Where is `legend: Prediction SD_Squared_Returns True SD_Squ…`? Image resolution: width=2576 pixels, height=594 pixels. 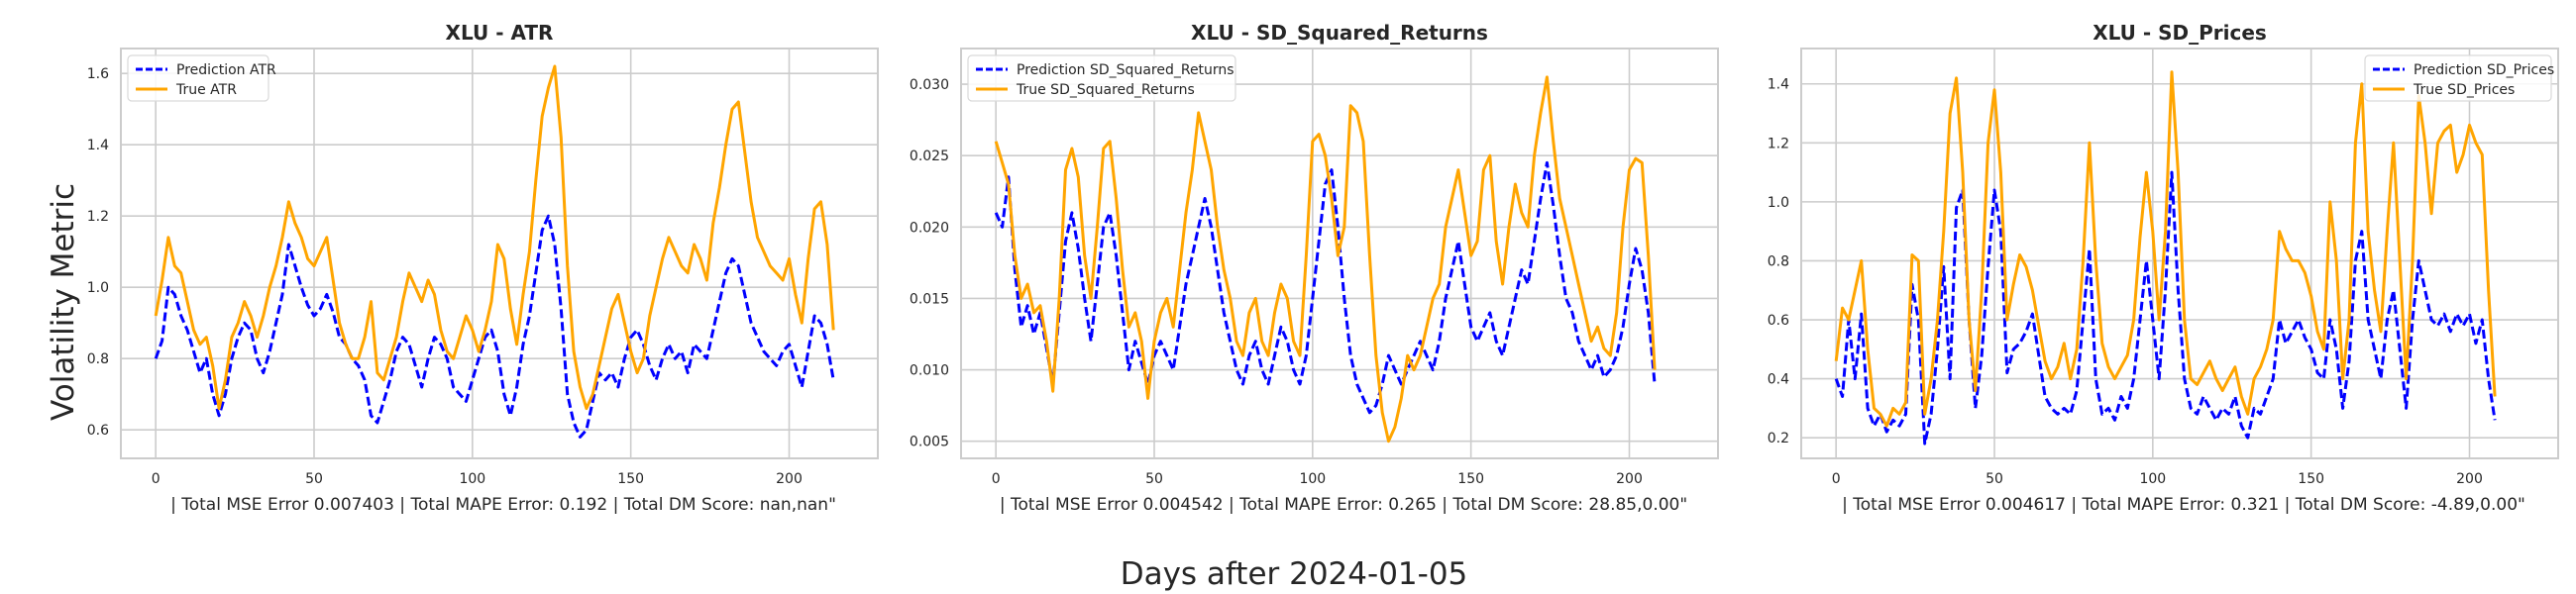 legend: Prediction SD_Squared_Returns True SD_Squ… is located at coordinates (1101, 78).